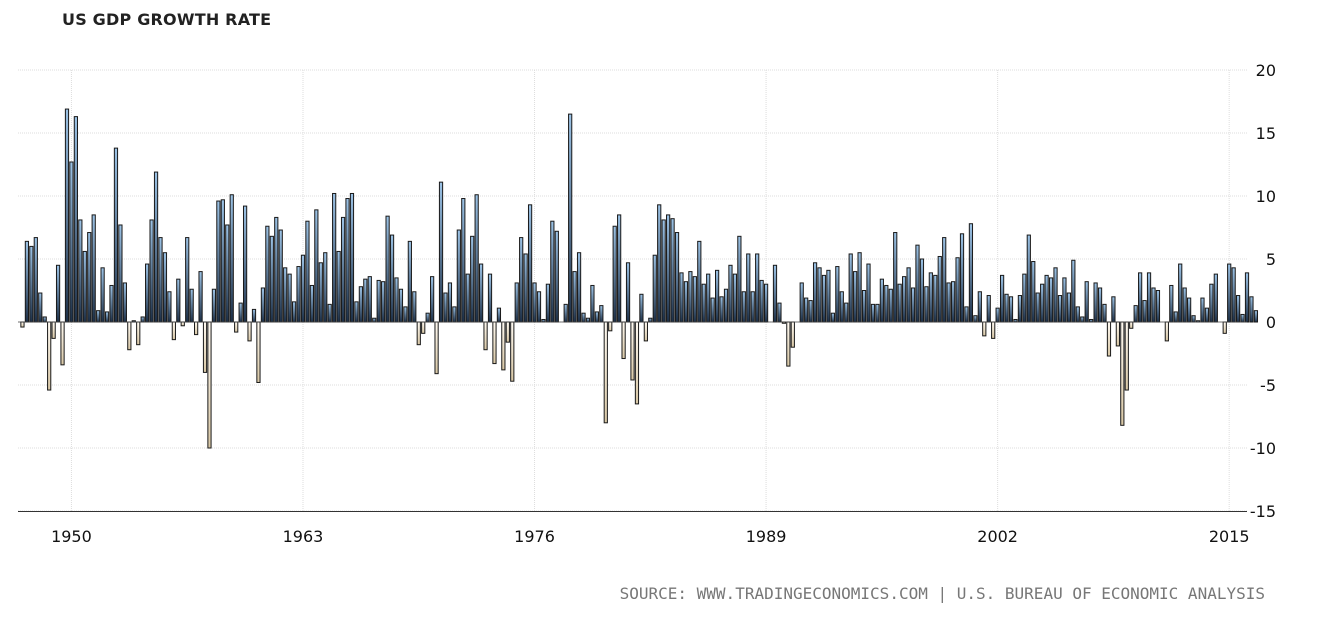 The height and width of the screenshot is (617, 1317). What do you see at coordinates (766, 536) in the screenshot?
I see `x-tick-label: 1989` at bounding box center [766, 536].